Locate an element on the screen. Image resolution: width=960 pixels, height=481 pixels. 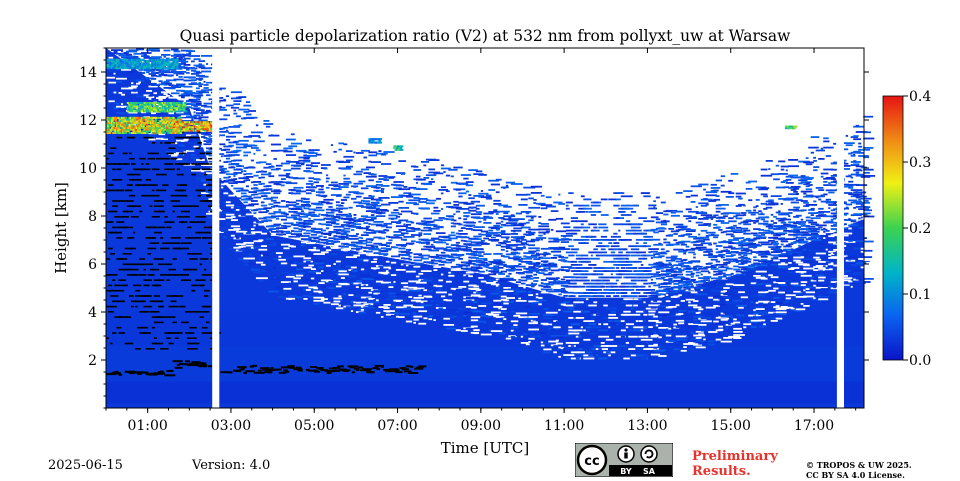
preliminary-results-note: Preliminary Results. is located at coordinates (735, 464).